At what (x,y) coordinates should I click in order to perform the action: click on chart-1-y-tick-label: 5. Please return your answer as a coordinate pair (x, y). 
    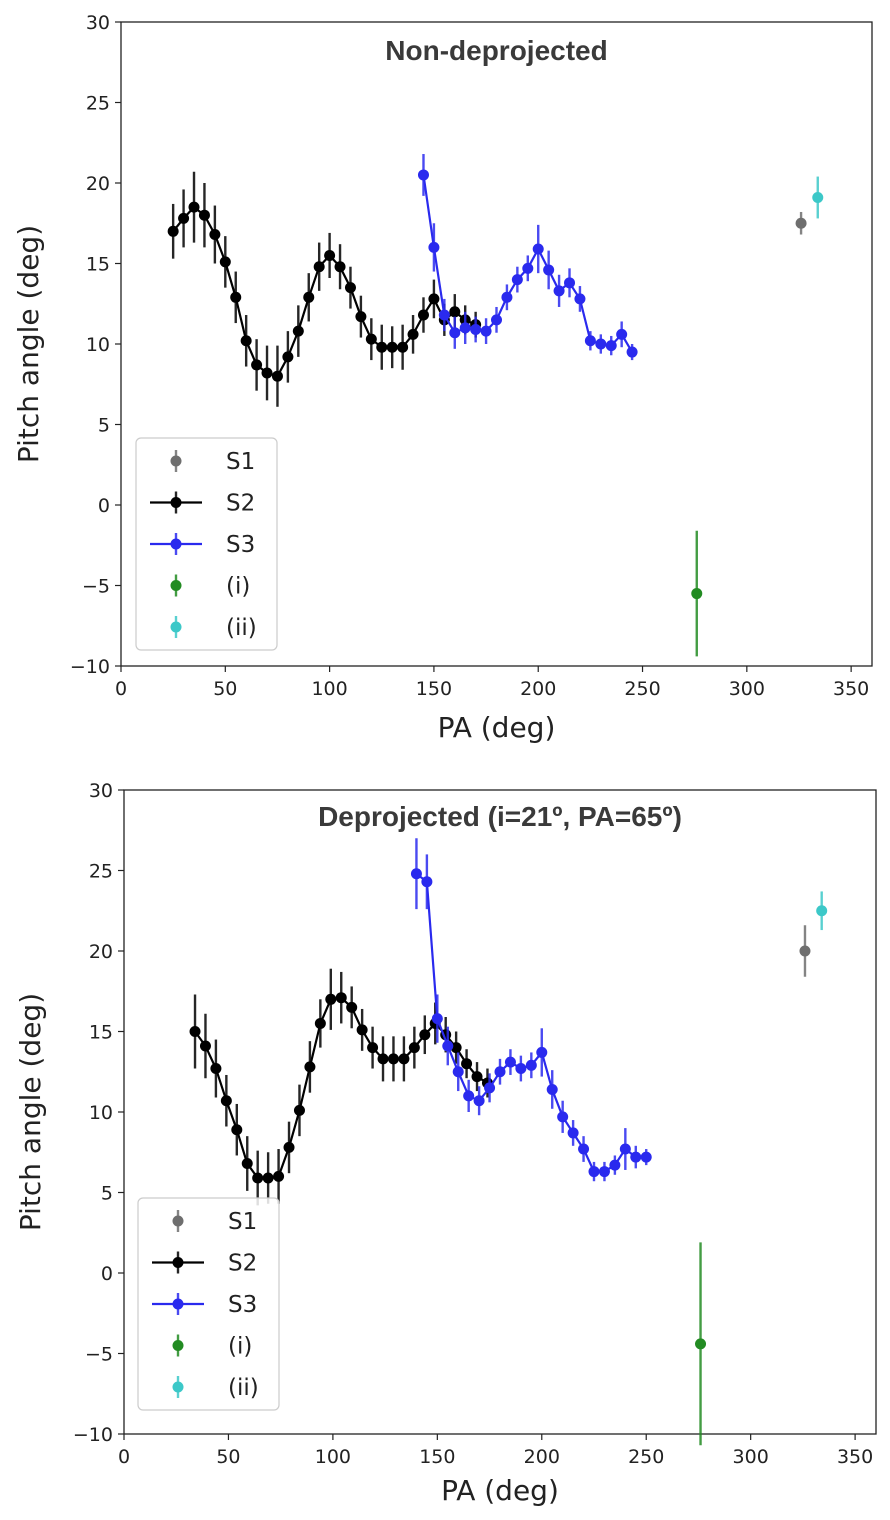
    Looking at the image, I should click on (107, 1194).